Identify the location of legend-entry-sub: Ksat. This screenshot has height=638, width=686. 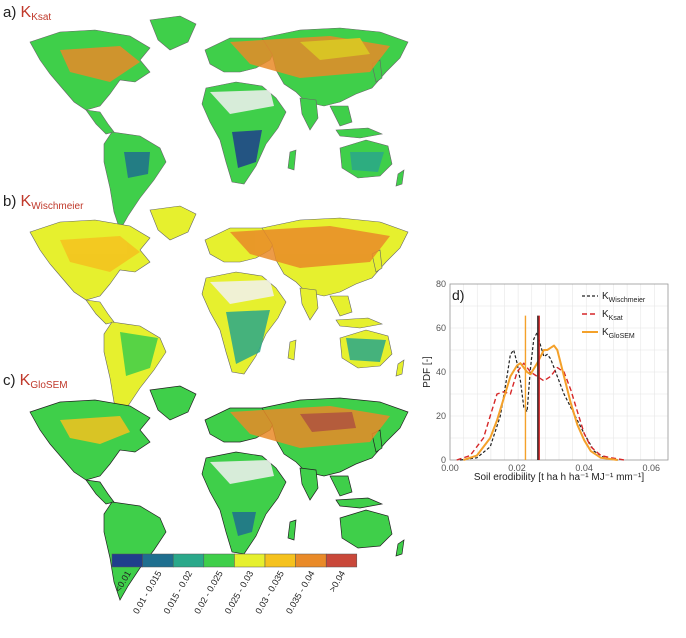
(616, 318).